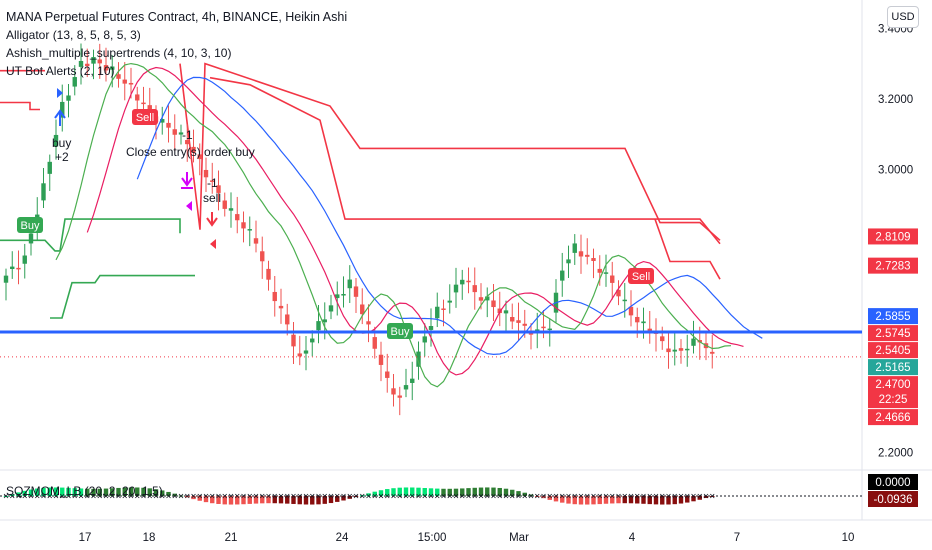 The image size is (932, 550). Describe the element at coordinates (30, 226) in the screenshot. I see `buy-signal-box-1: Buy` at that location.